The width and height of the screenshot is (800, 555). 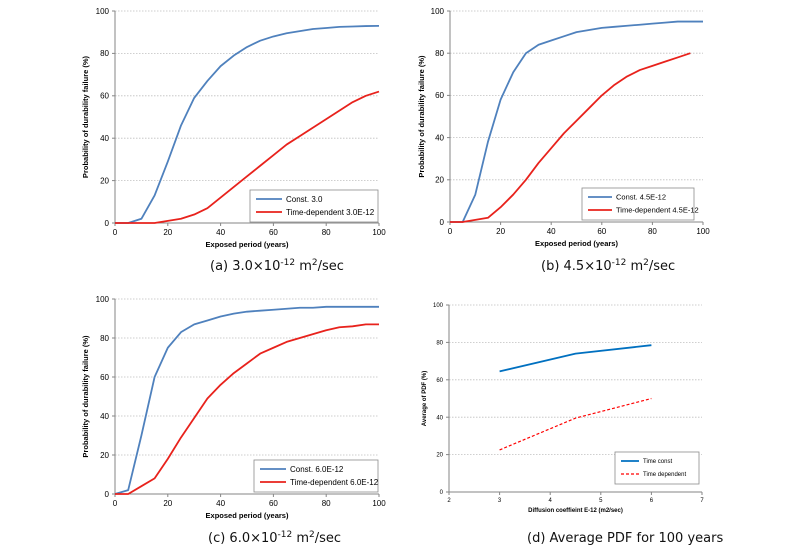 I want to click on caption-text: (a) 3.0×10, so click(x=245, y=266).